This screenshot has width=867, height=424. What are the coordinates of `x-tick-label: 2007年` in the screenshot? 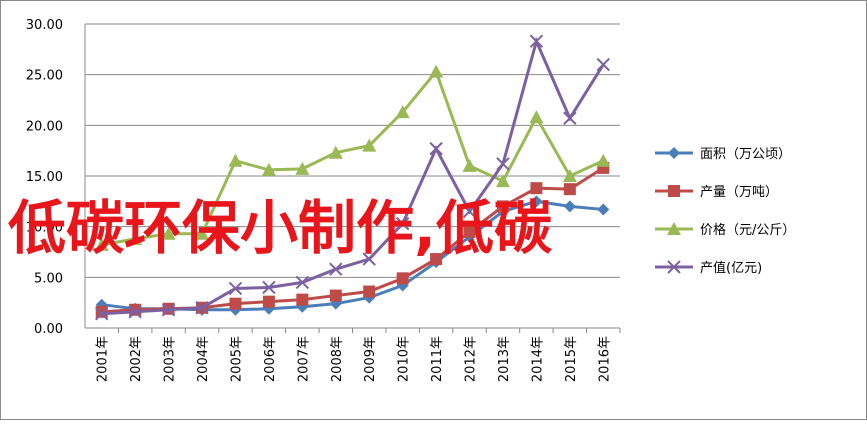 It's located at (303, 359).